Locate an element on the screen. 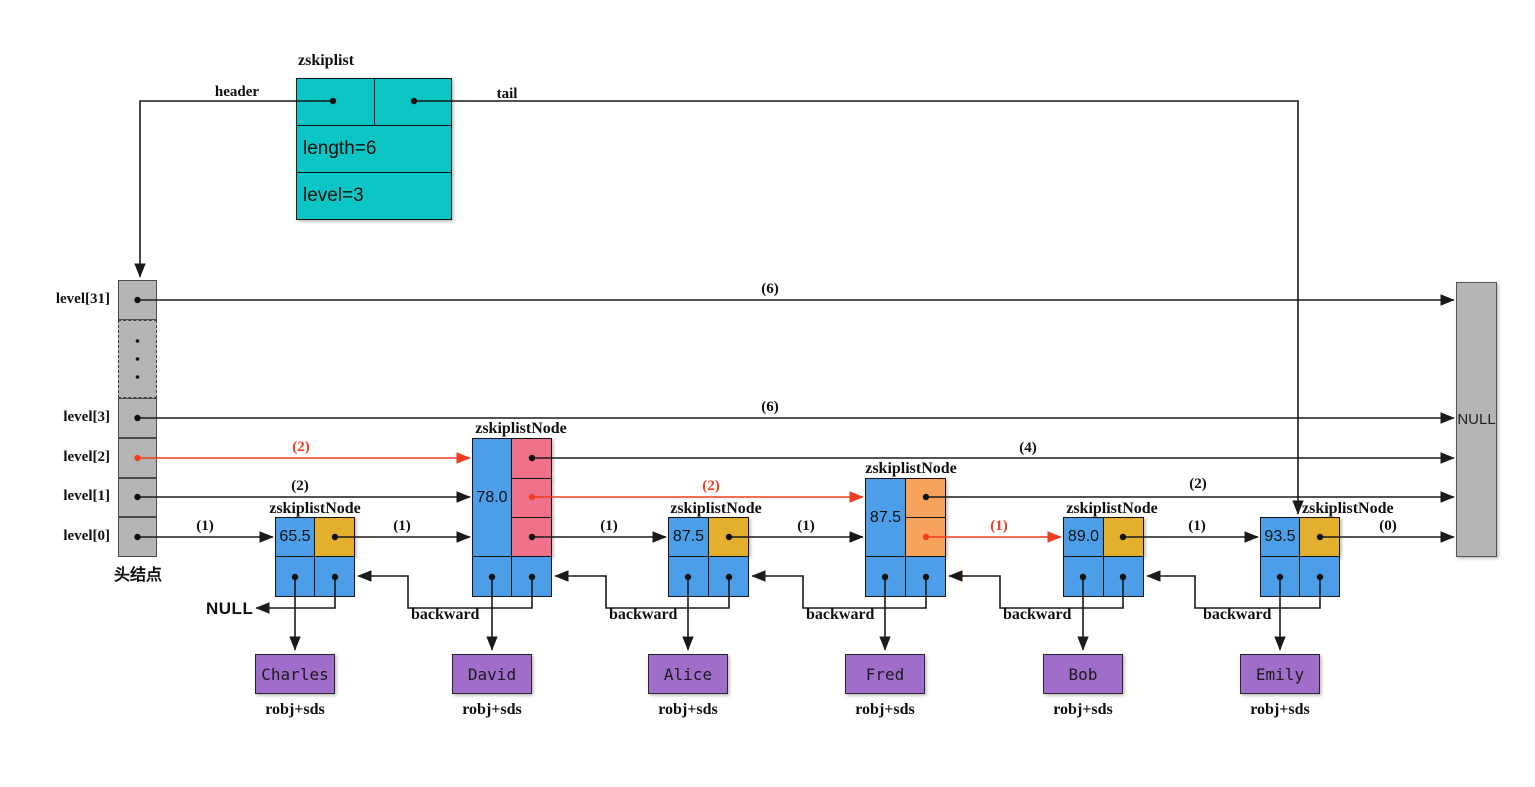 The image size is (1535, 787). value-box-fred: Fred is located at coordinates (885, 674).